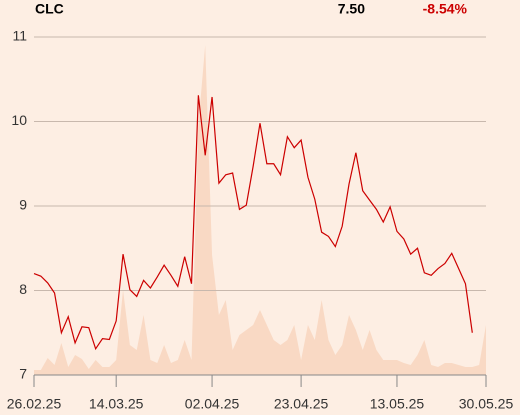  Describe the element at coordinates (445, 9) in the screenshot. I see `change: -8.54%` at that location.